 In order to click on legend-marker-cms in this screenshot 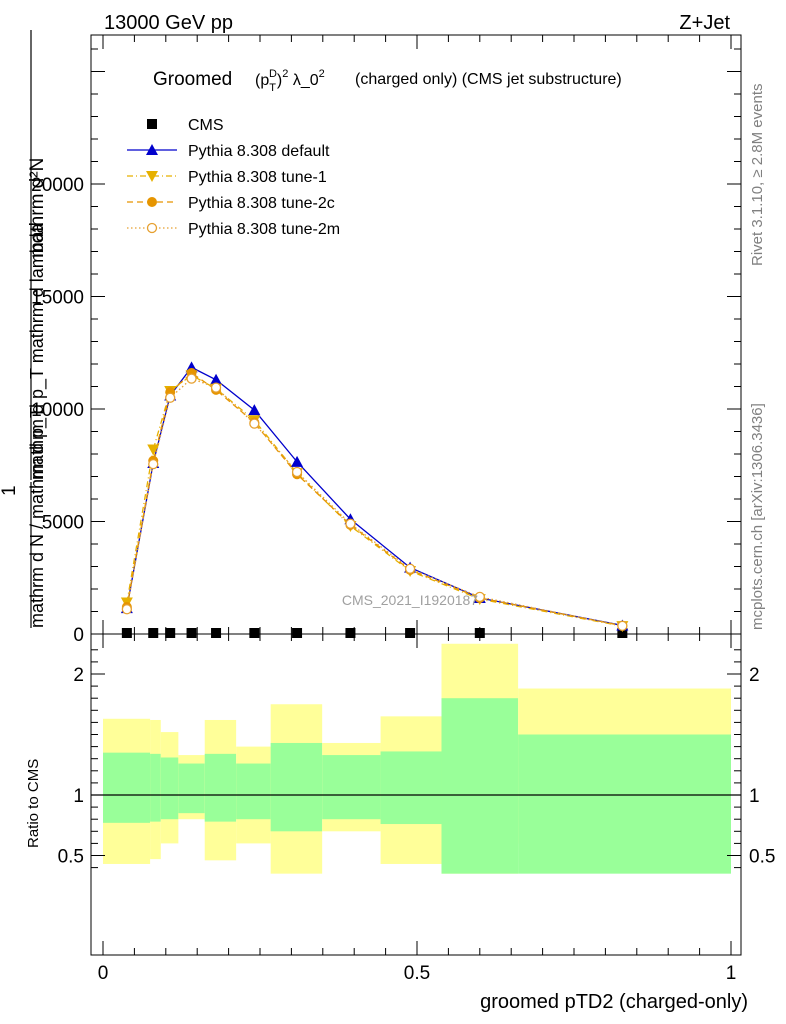, I will do `click(152, 124)`.